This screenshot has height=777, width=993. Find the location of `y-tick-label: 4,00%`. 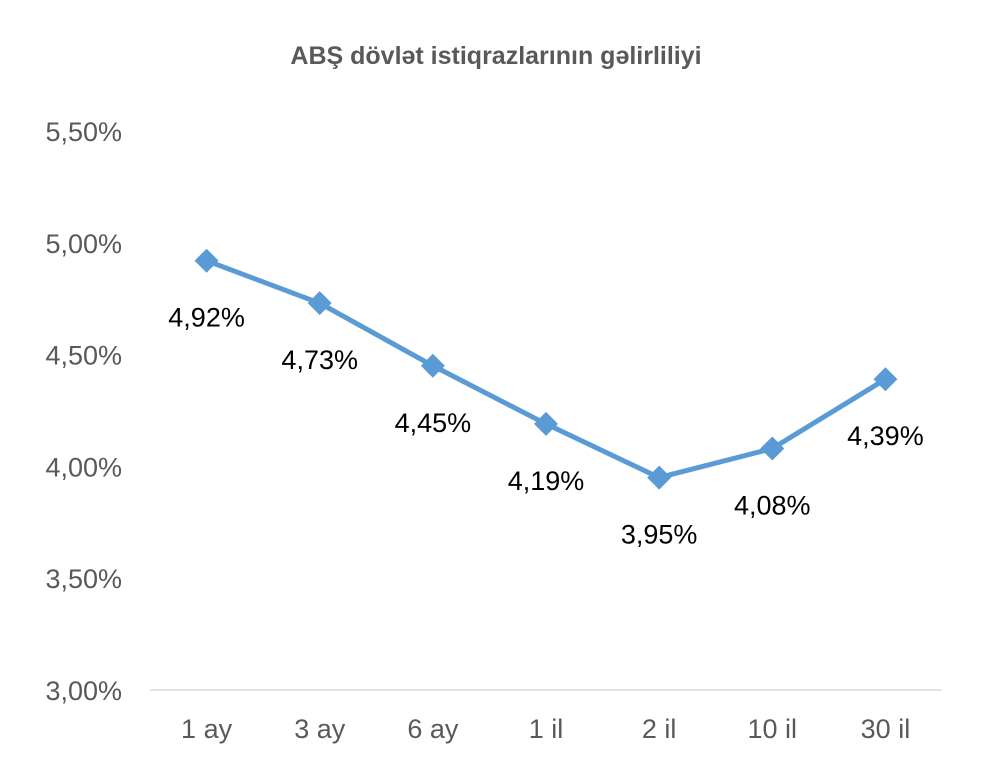

y-tick-label: 4,00% is located at coordinates (83, 467).